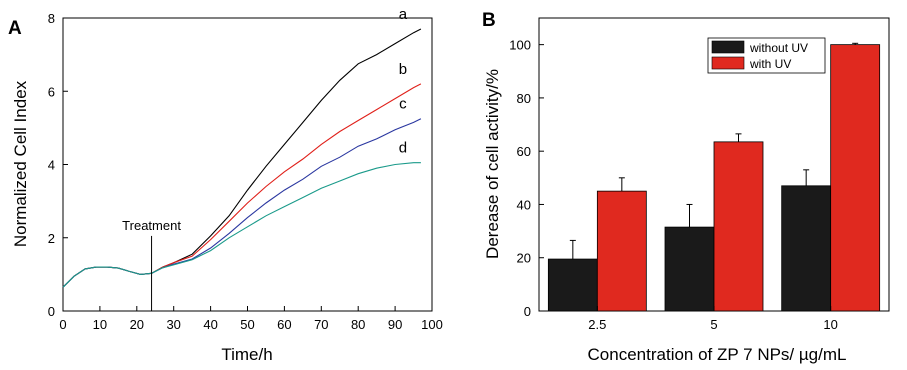 The image size is (907, 370). Describe the element at coordinates (524, 98) in the screenshot. I see `y-tick-label-b: 80` at that location.